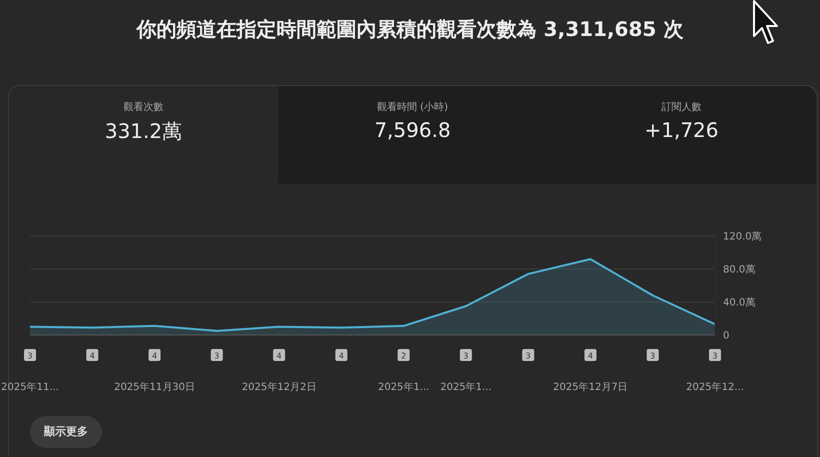 The height and width of the screenshot is (457, 820). I want to click on text: +1,726, so click(681, 130).